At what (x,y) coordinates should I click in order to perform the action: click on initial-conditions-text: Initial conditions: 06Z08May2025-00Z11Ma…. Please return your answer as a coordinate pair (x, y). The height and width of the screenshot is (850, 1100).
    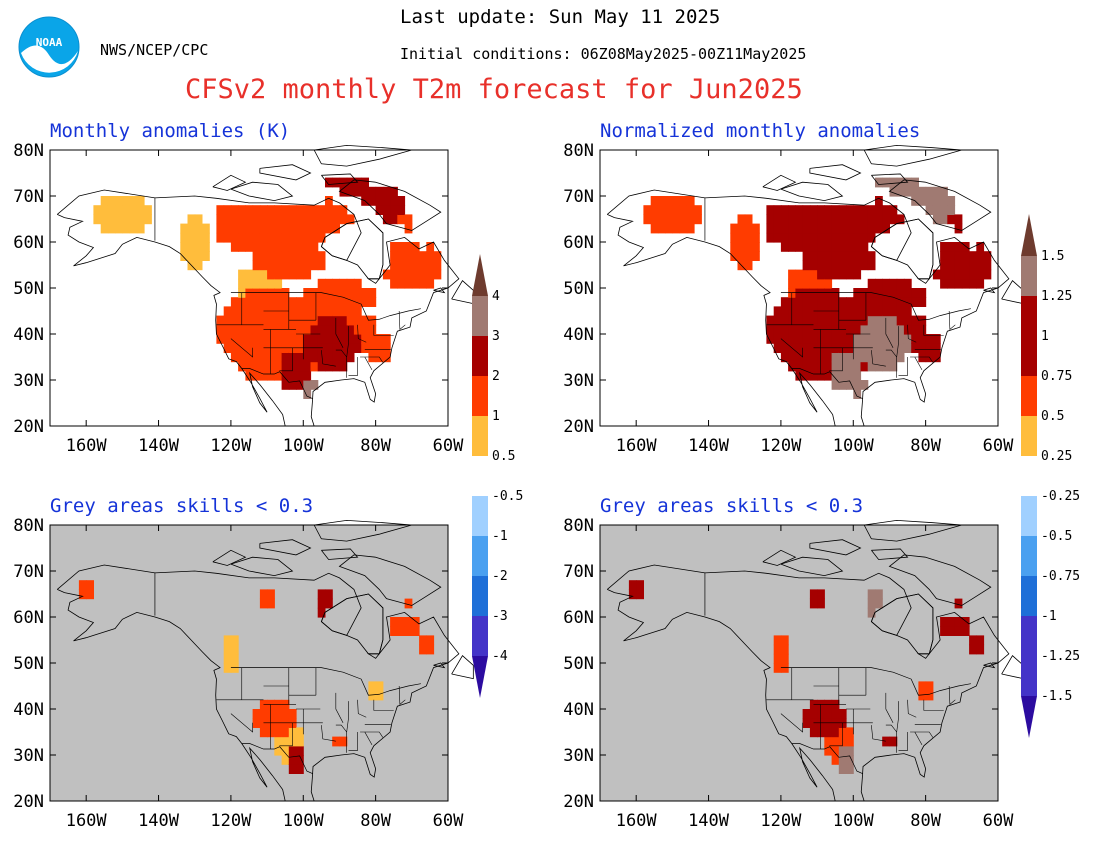
    Looking at the image, I should click on (603, 54).